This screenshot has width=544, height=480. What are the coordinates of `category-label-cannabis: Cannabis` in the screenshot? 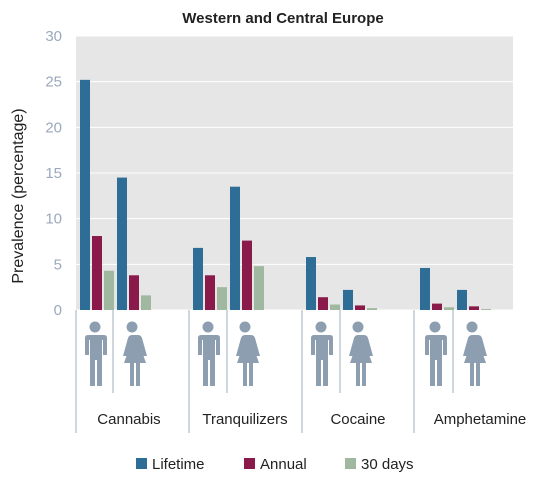 It's located at (128, 419).